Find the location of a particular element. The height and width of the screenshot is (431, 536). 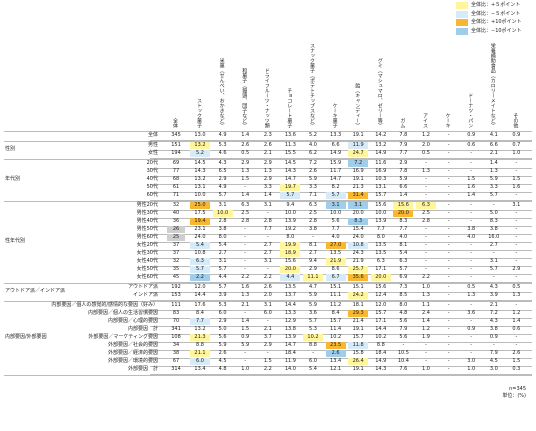

cell: 17.1 is located at coordinates (381, 269).